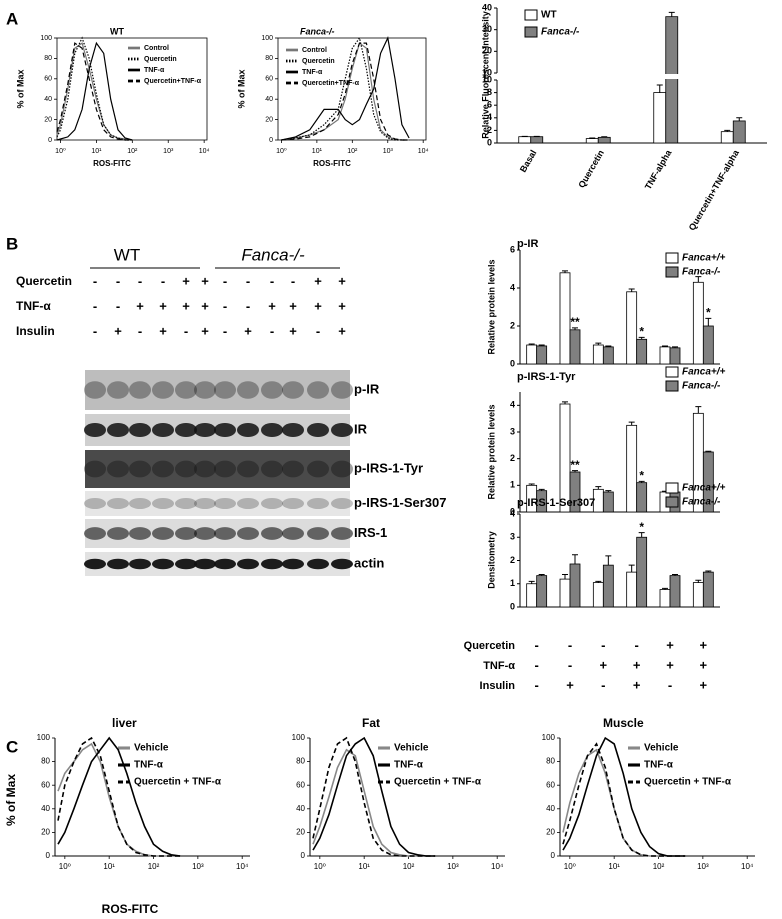  Describe the element at coordinates (512, 537) in the screenshot. I see `y-tick-label: 3` at that location.